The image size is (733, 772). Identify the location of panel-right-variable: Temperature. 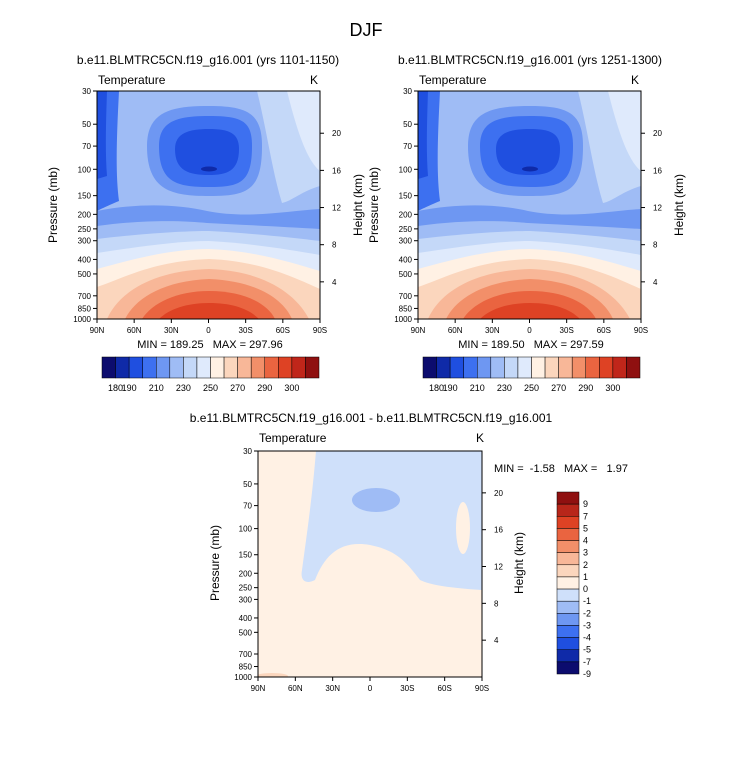
(453, 80).